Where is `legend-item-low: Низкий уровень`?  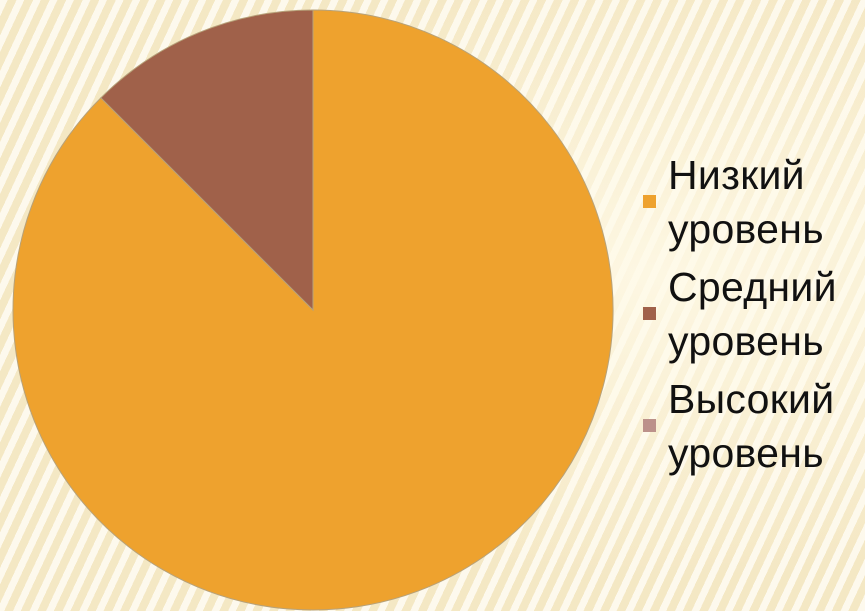 legend-item-low: Низкий уровень is located at coordinates (751, 204).